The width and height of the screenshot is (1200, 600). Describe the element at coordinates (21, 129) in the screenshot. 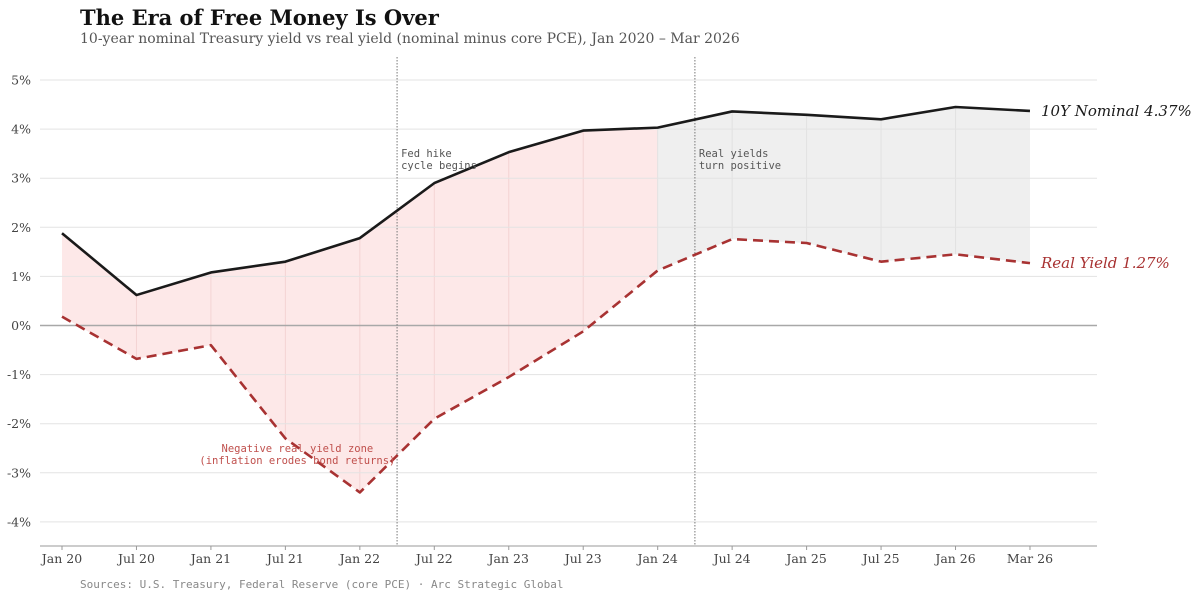

I see `y-tick-label: 4%` at that location.